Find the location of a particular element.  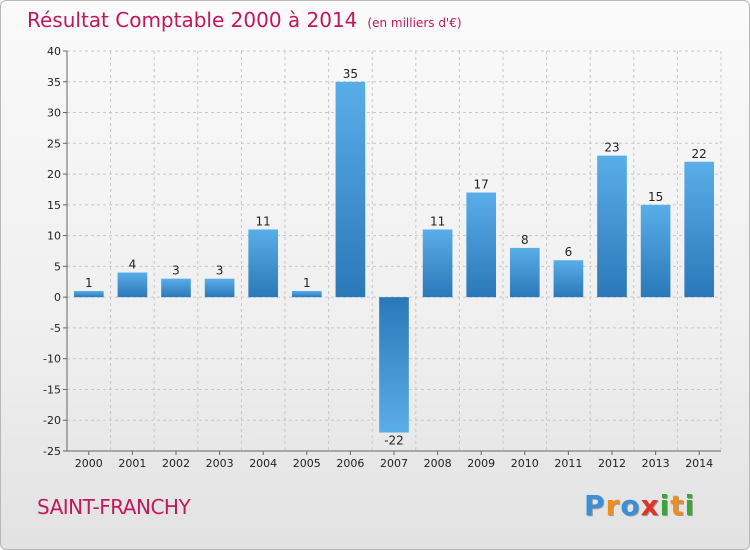

bar-2000 is located at coordinates (88, 294).